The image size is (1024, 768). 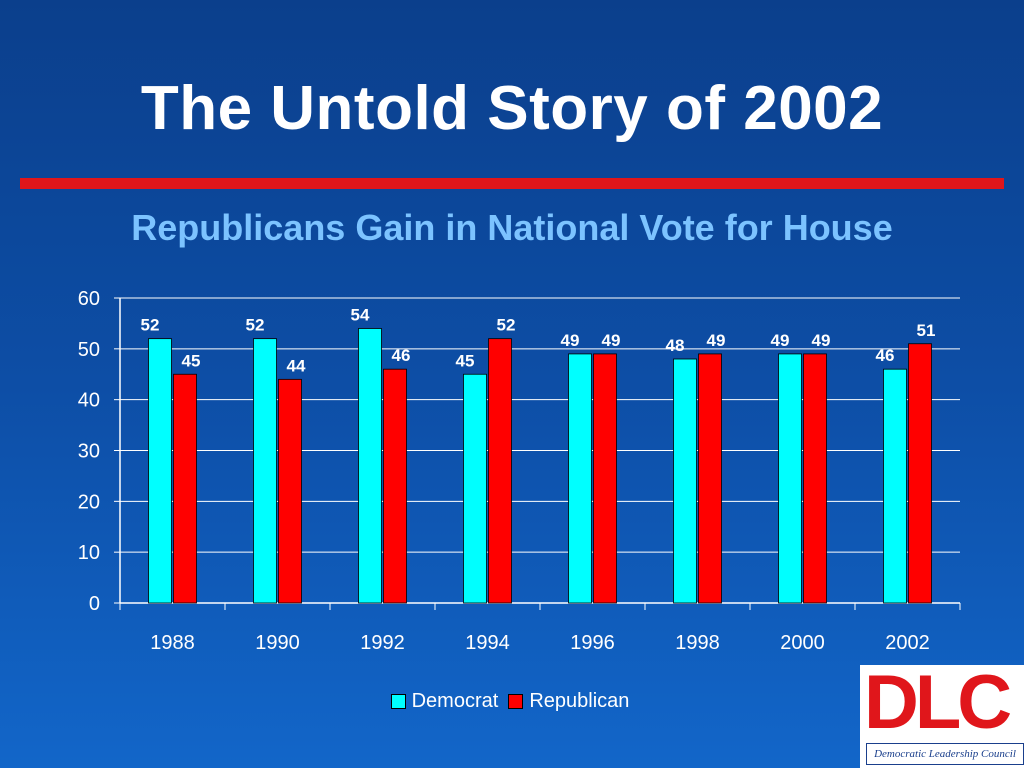 I want to click on data-label-republican: 52, so click(x=506, y=325).